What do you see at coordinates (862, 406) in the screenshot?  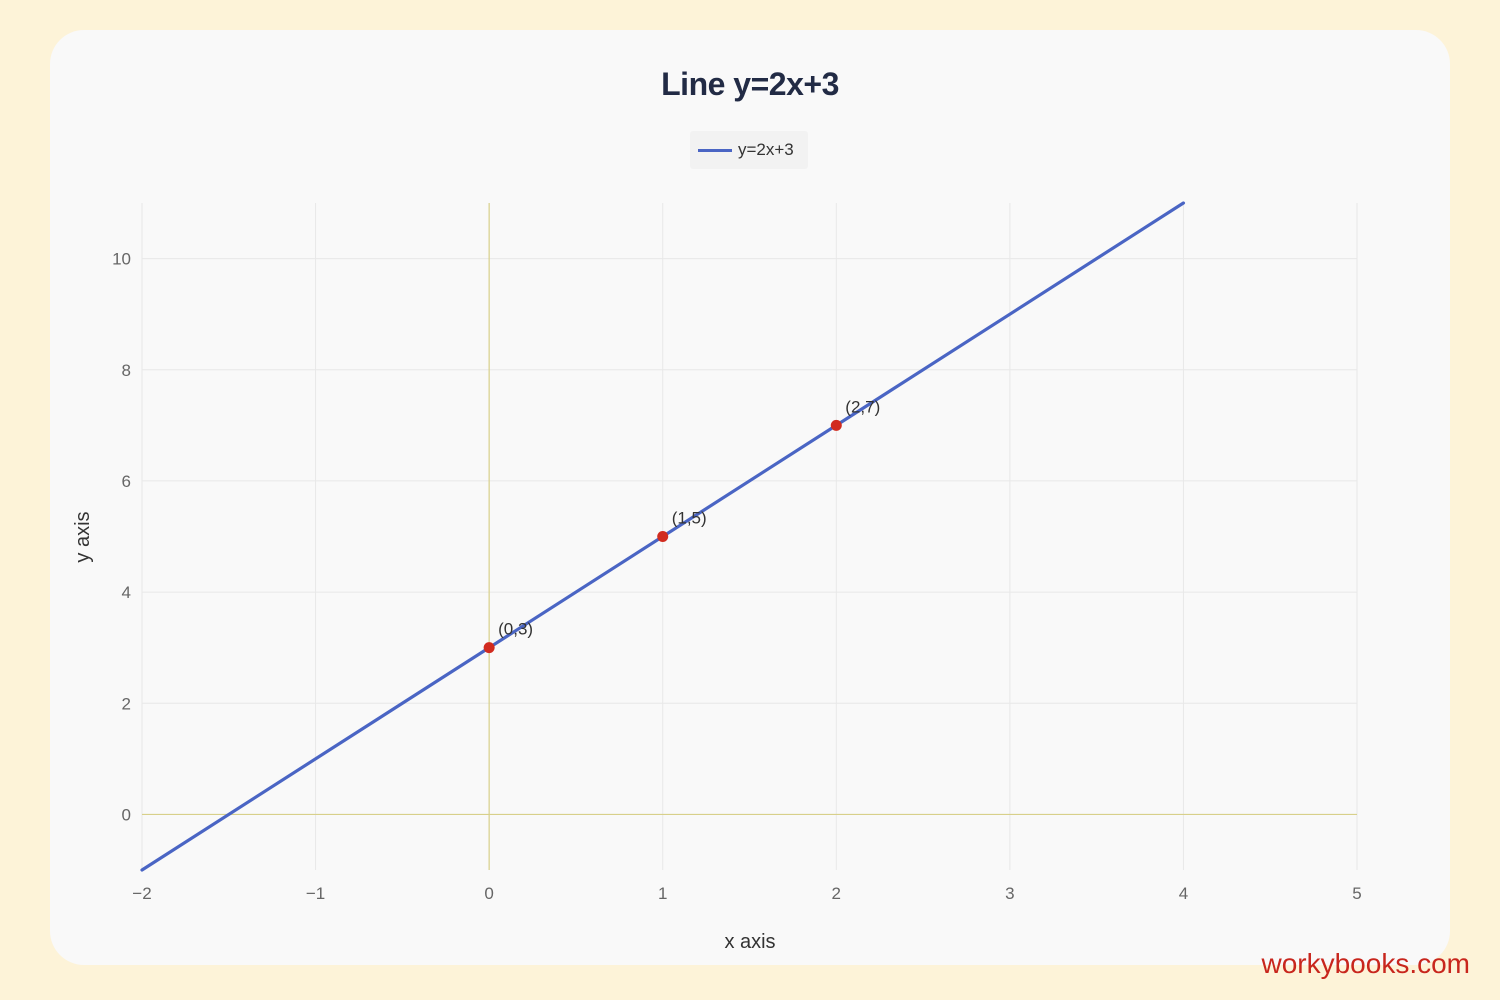 I see `data-point-label: (2,7)` at bounding box center [862, 406].